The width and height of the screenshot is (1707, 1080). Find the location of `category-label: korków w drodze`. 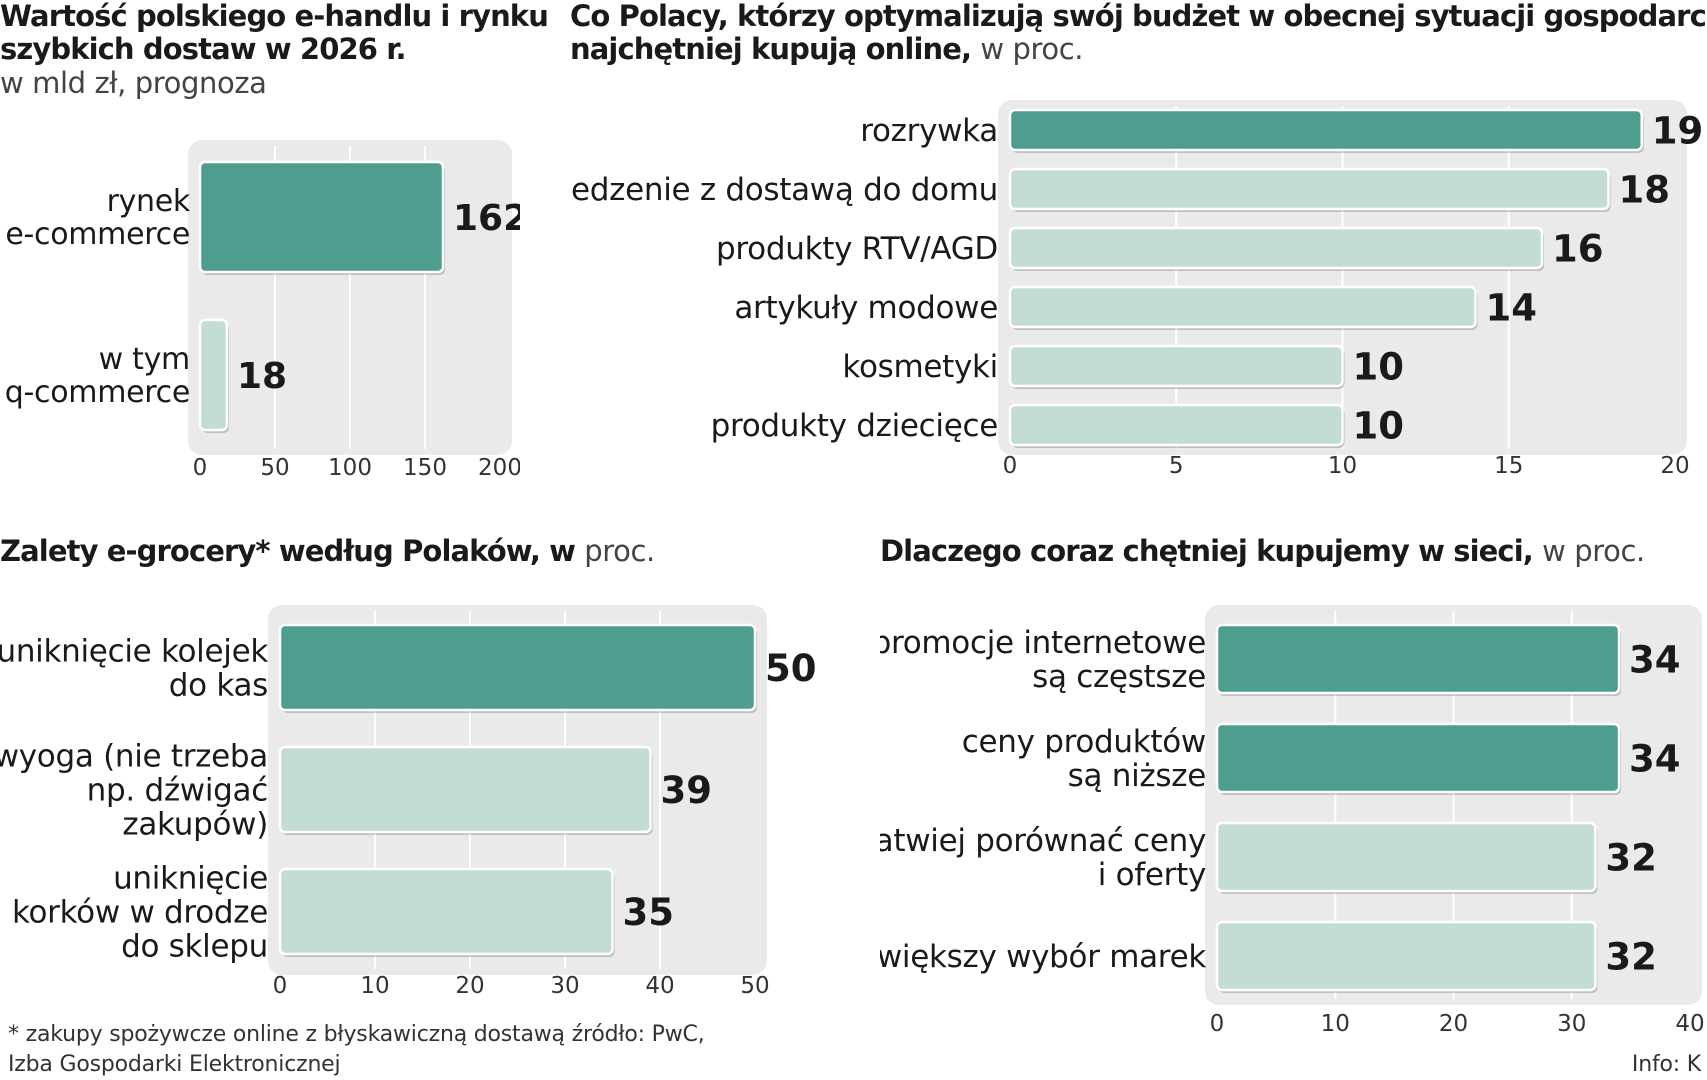

category-label: korków w drodze is located at coordinates (140, 912).